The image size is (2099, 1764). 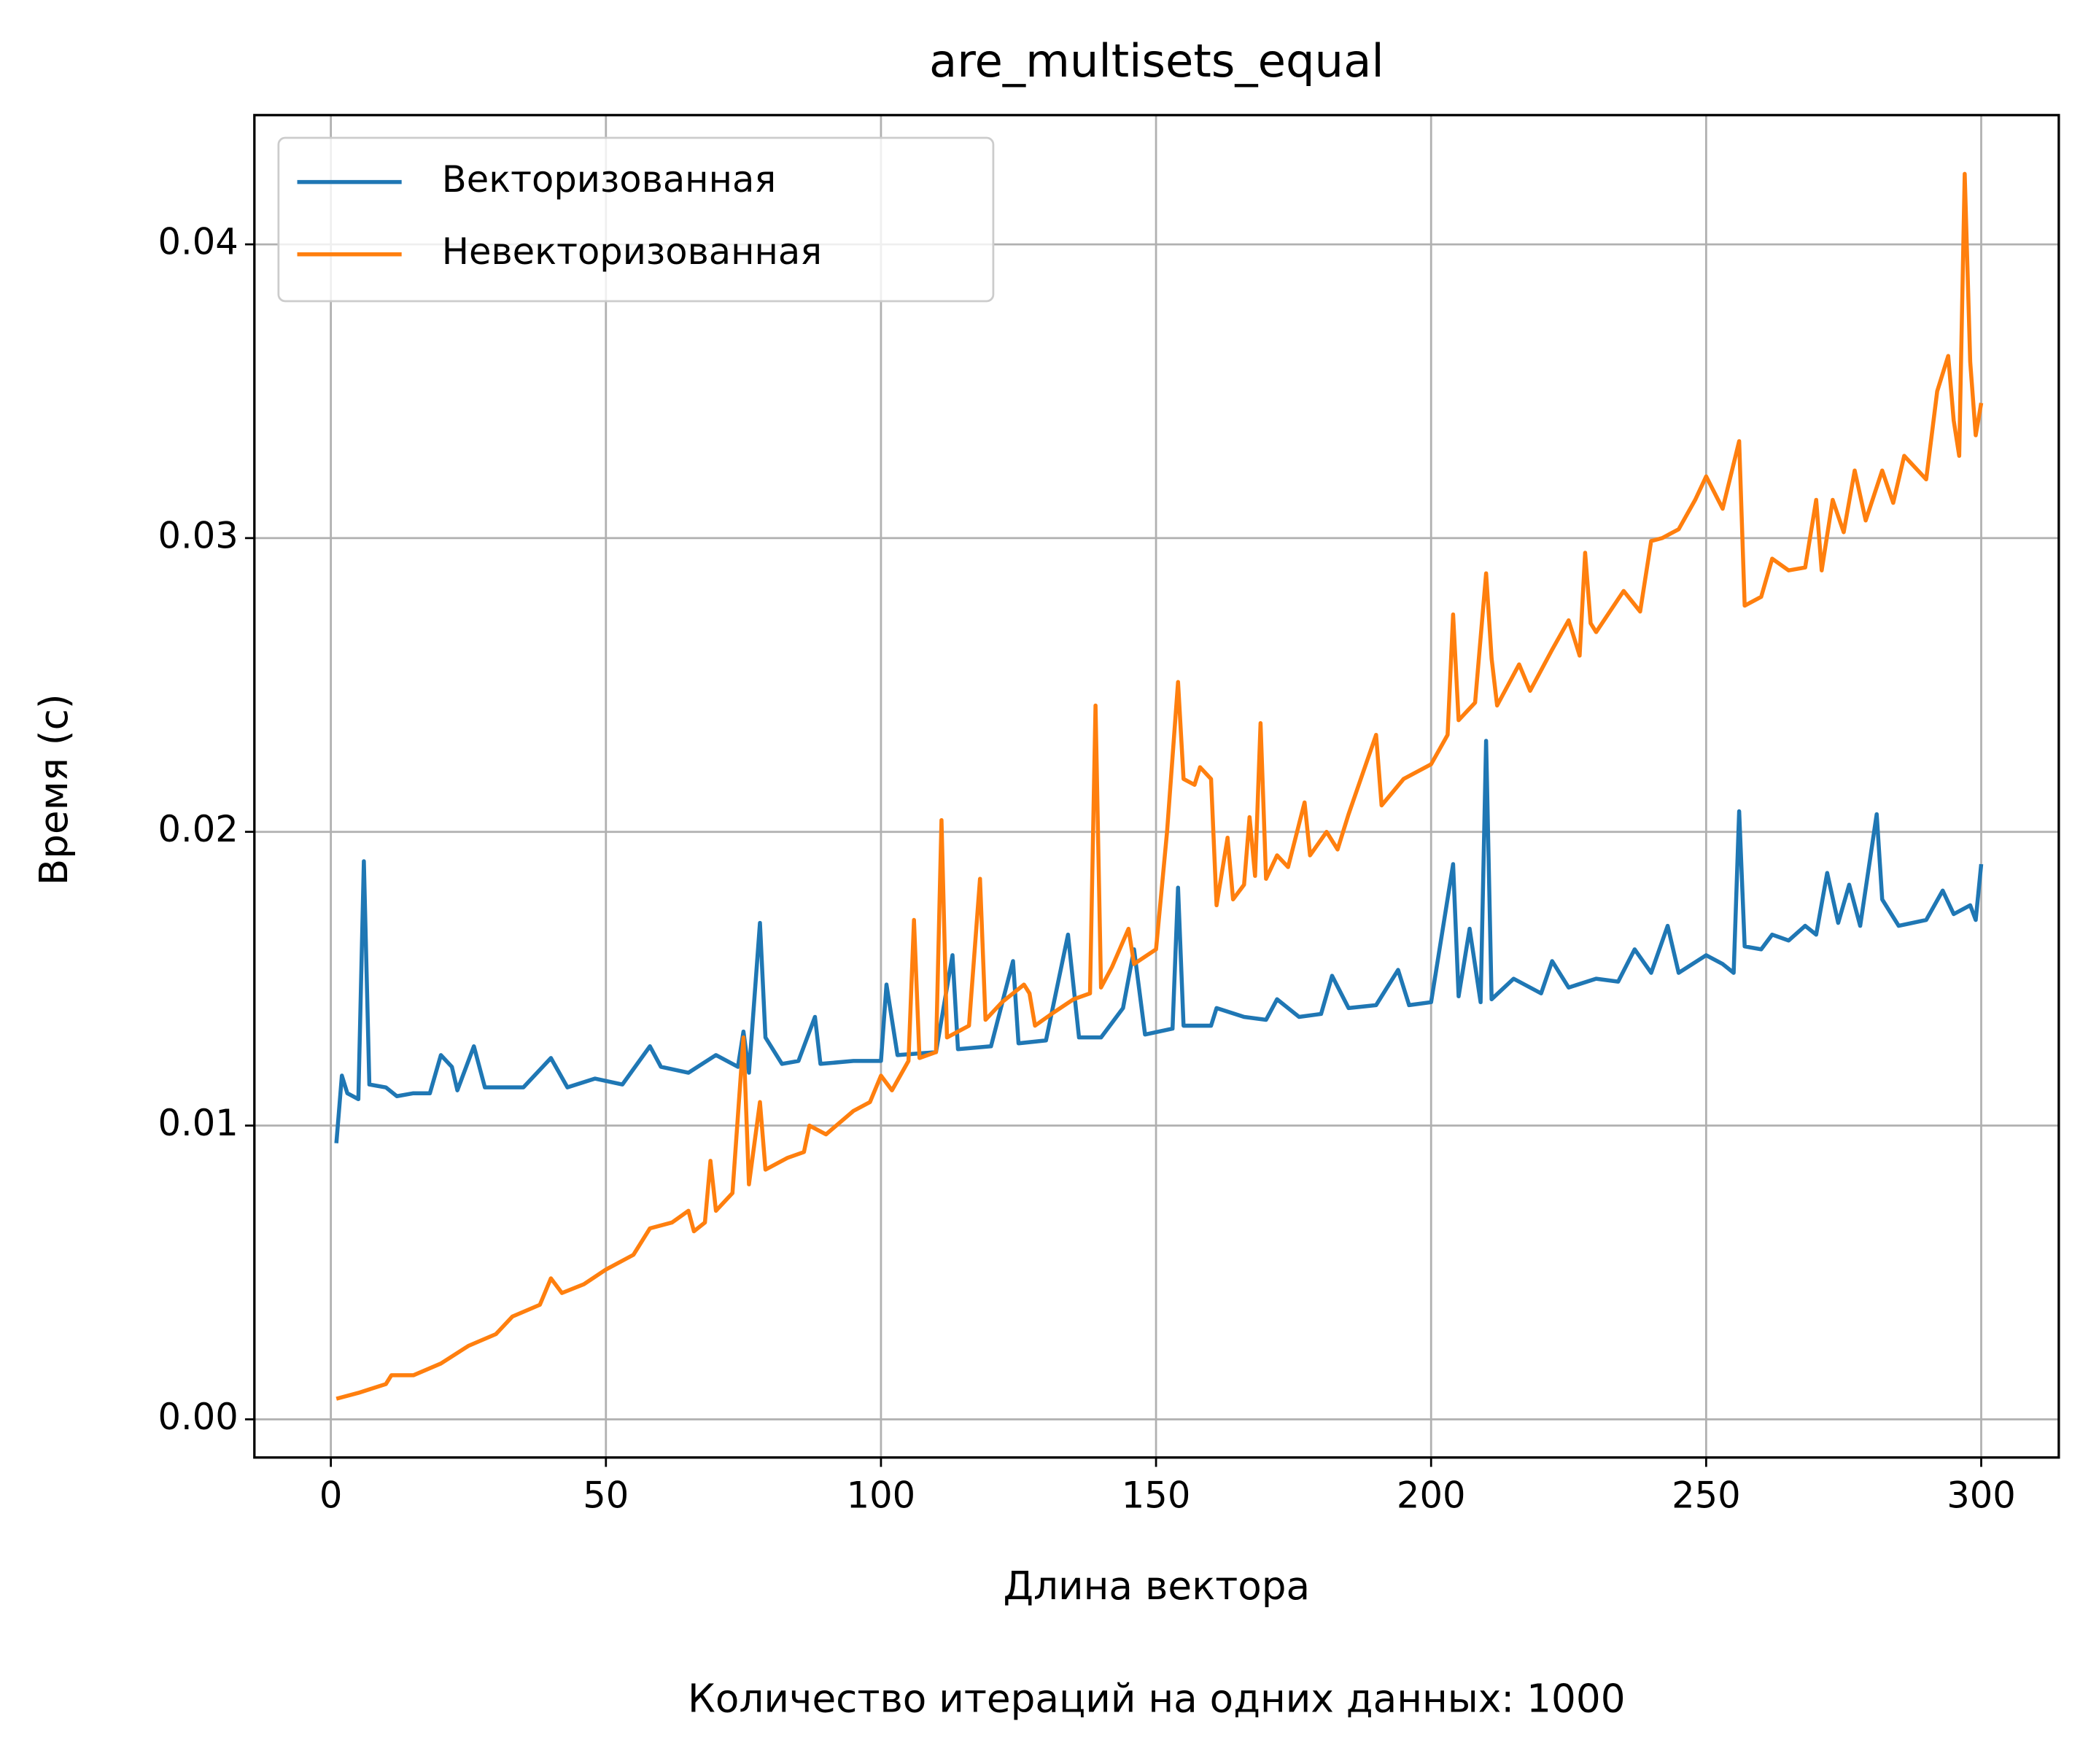 What do you see at coordinates (606, 1495) in the screenshot?
I see `x-tick-label: 50` at bounding box center [606, 1495].